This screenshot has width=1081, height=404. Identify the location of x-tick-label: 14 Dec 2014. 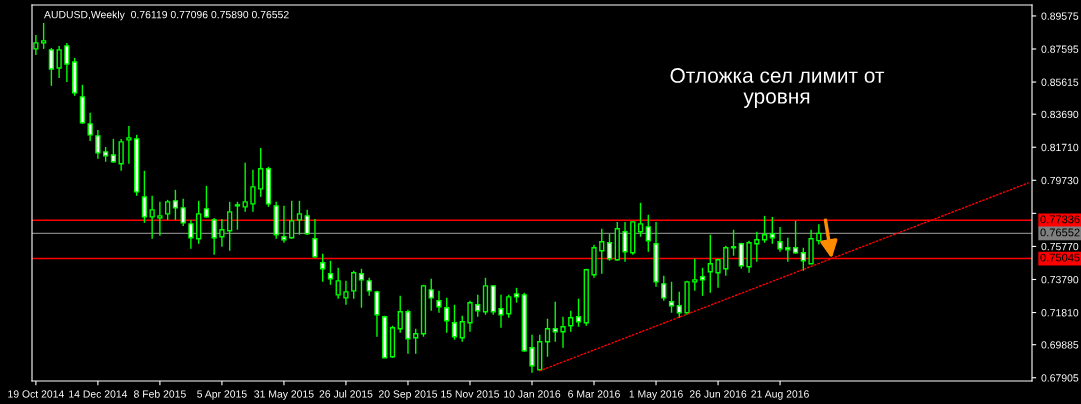
(98, 394).